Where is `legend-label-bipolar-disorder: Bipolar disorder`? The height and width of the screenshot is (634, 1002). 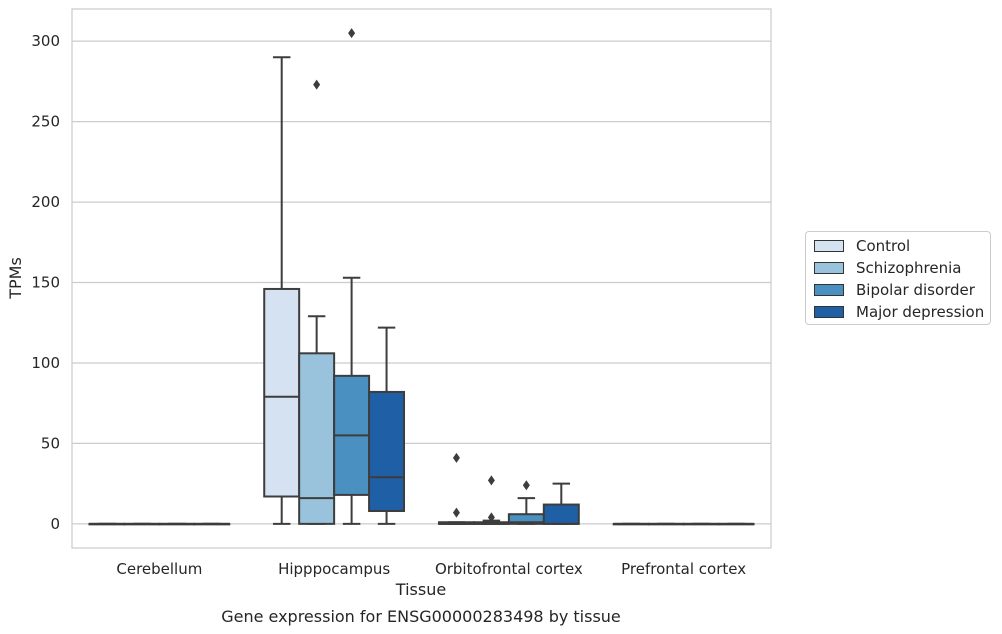
legend-label-bipolar-disorder: Bipolar disorder is located at coordinates (915, 290).